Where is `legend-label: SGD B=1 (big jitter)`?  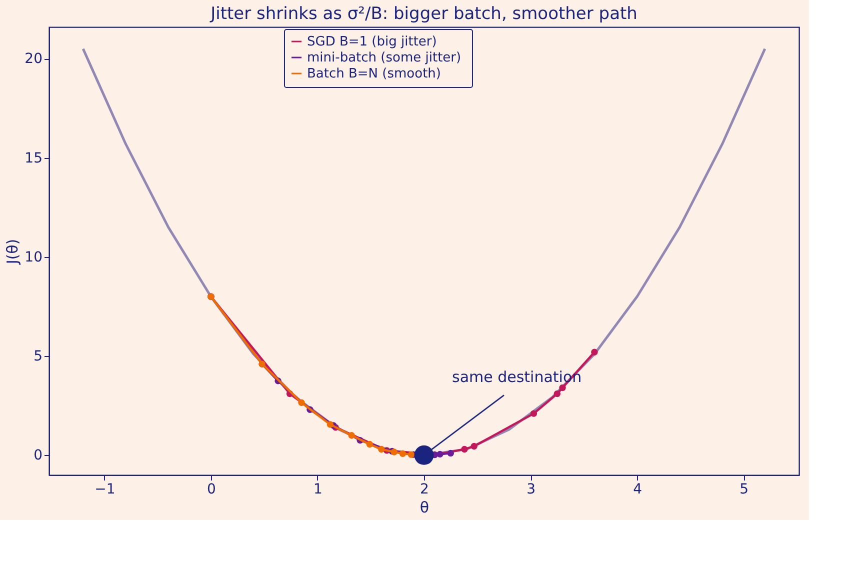
legend-label: SGD B=1 (big jitter) is located at coordinates (372, 42).